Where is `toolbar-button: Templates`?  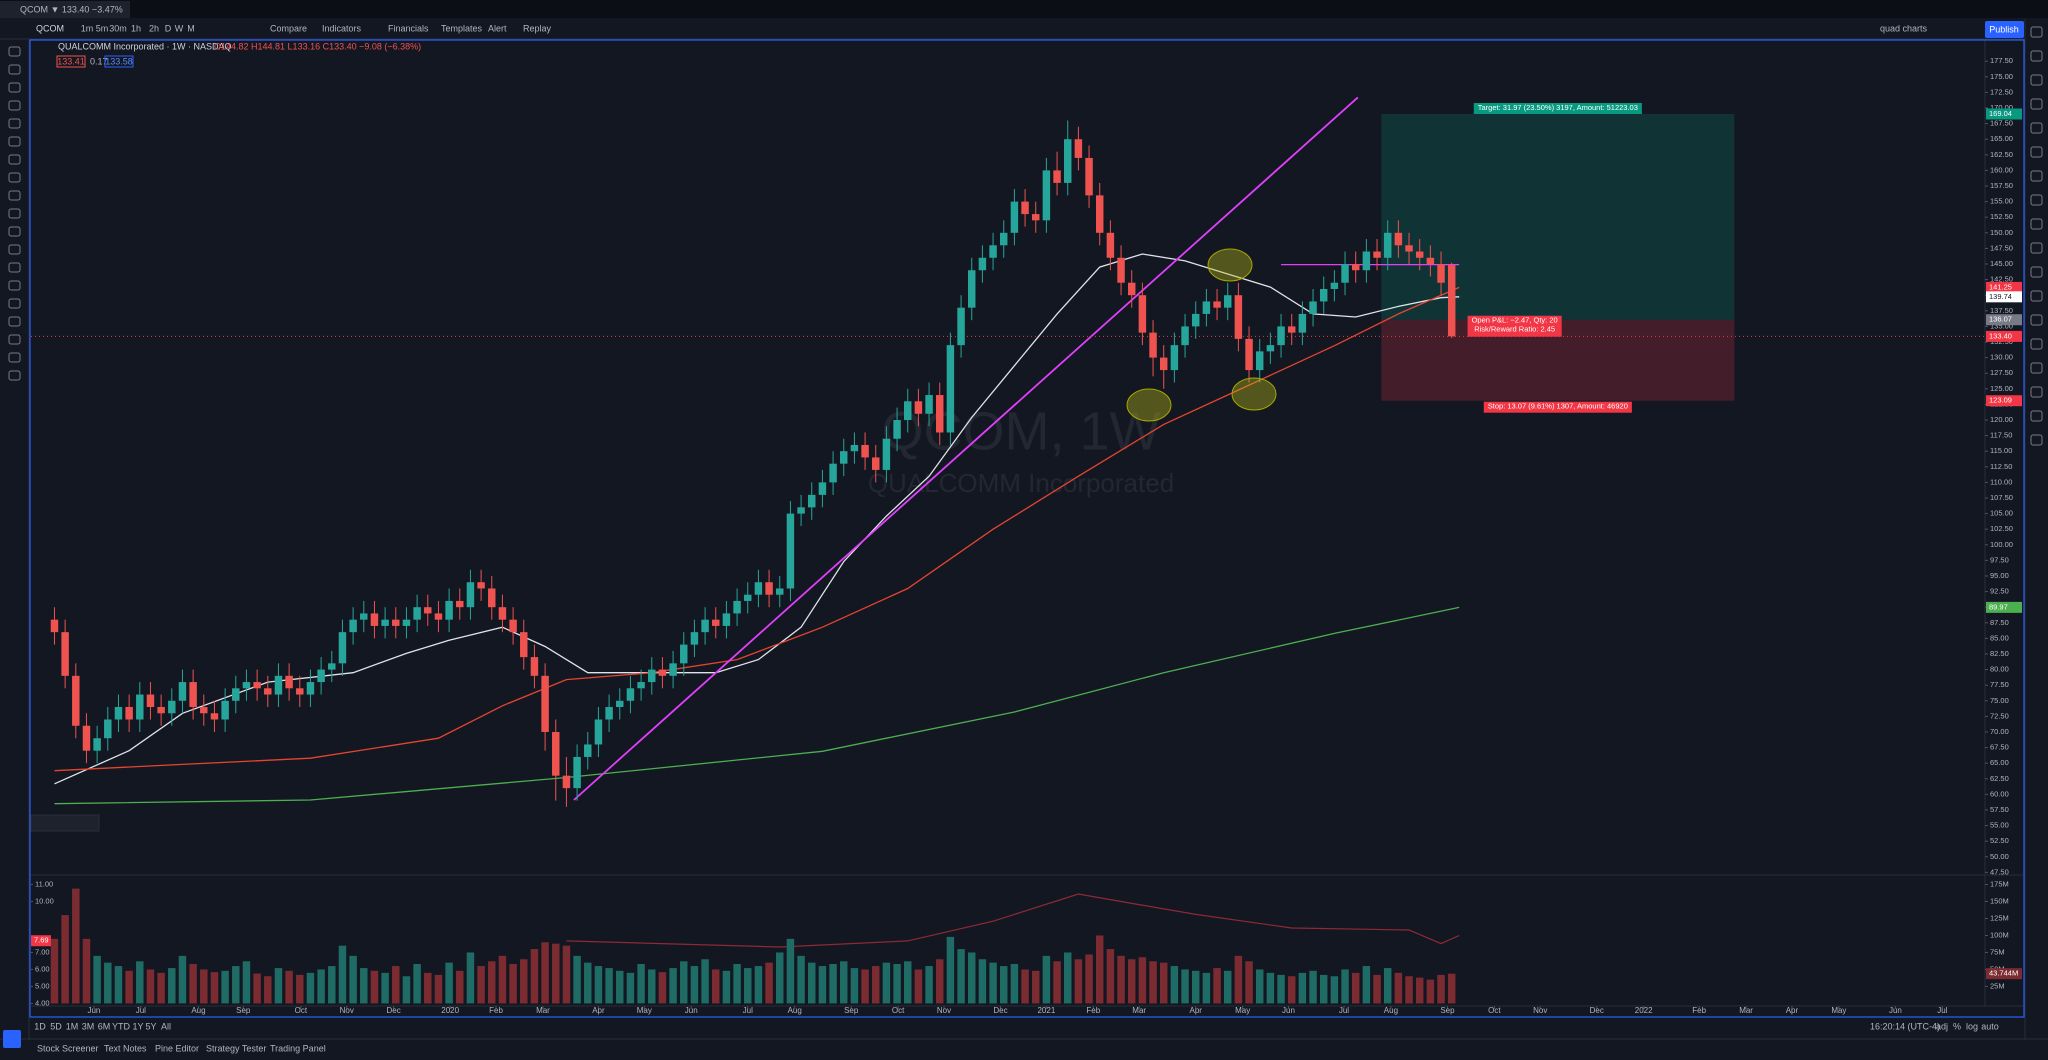 toolbar-button: Templates is located at coordinates (462, 28).